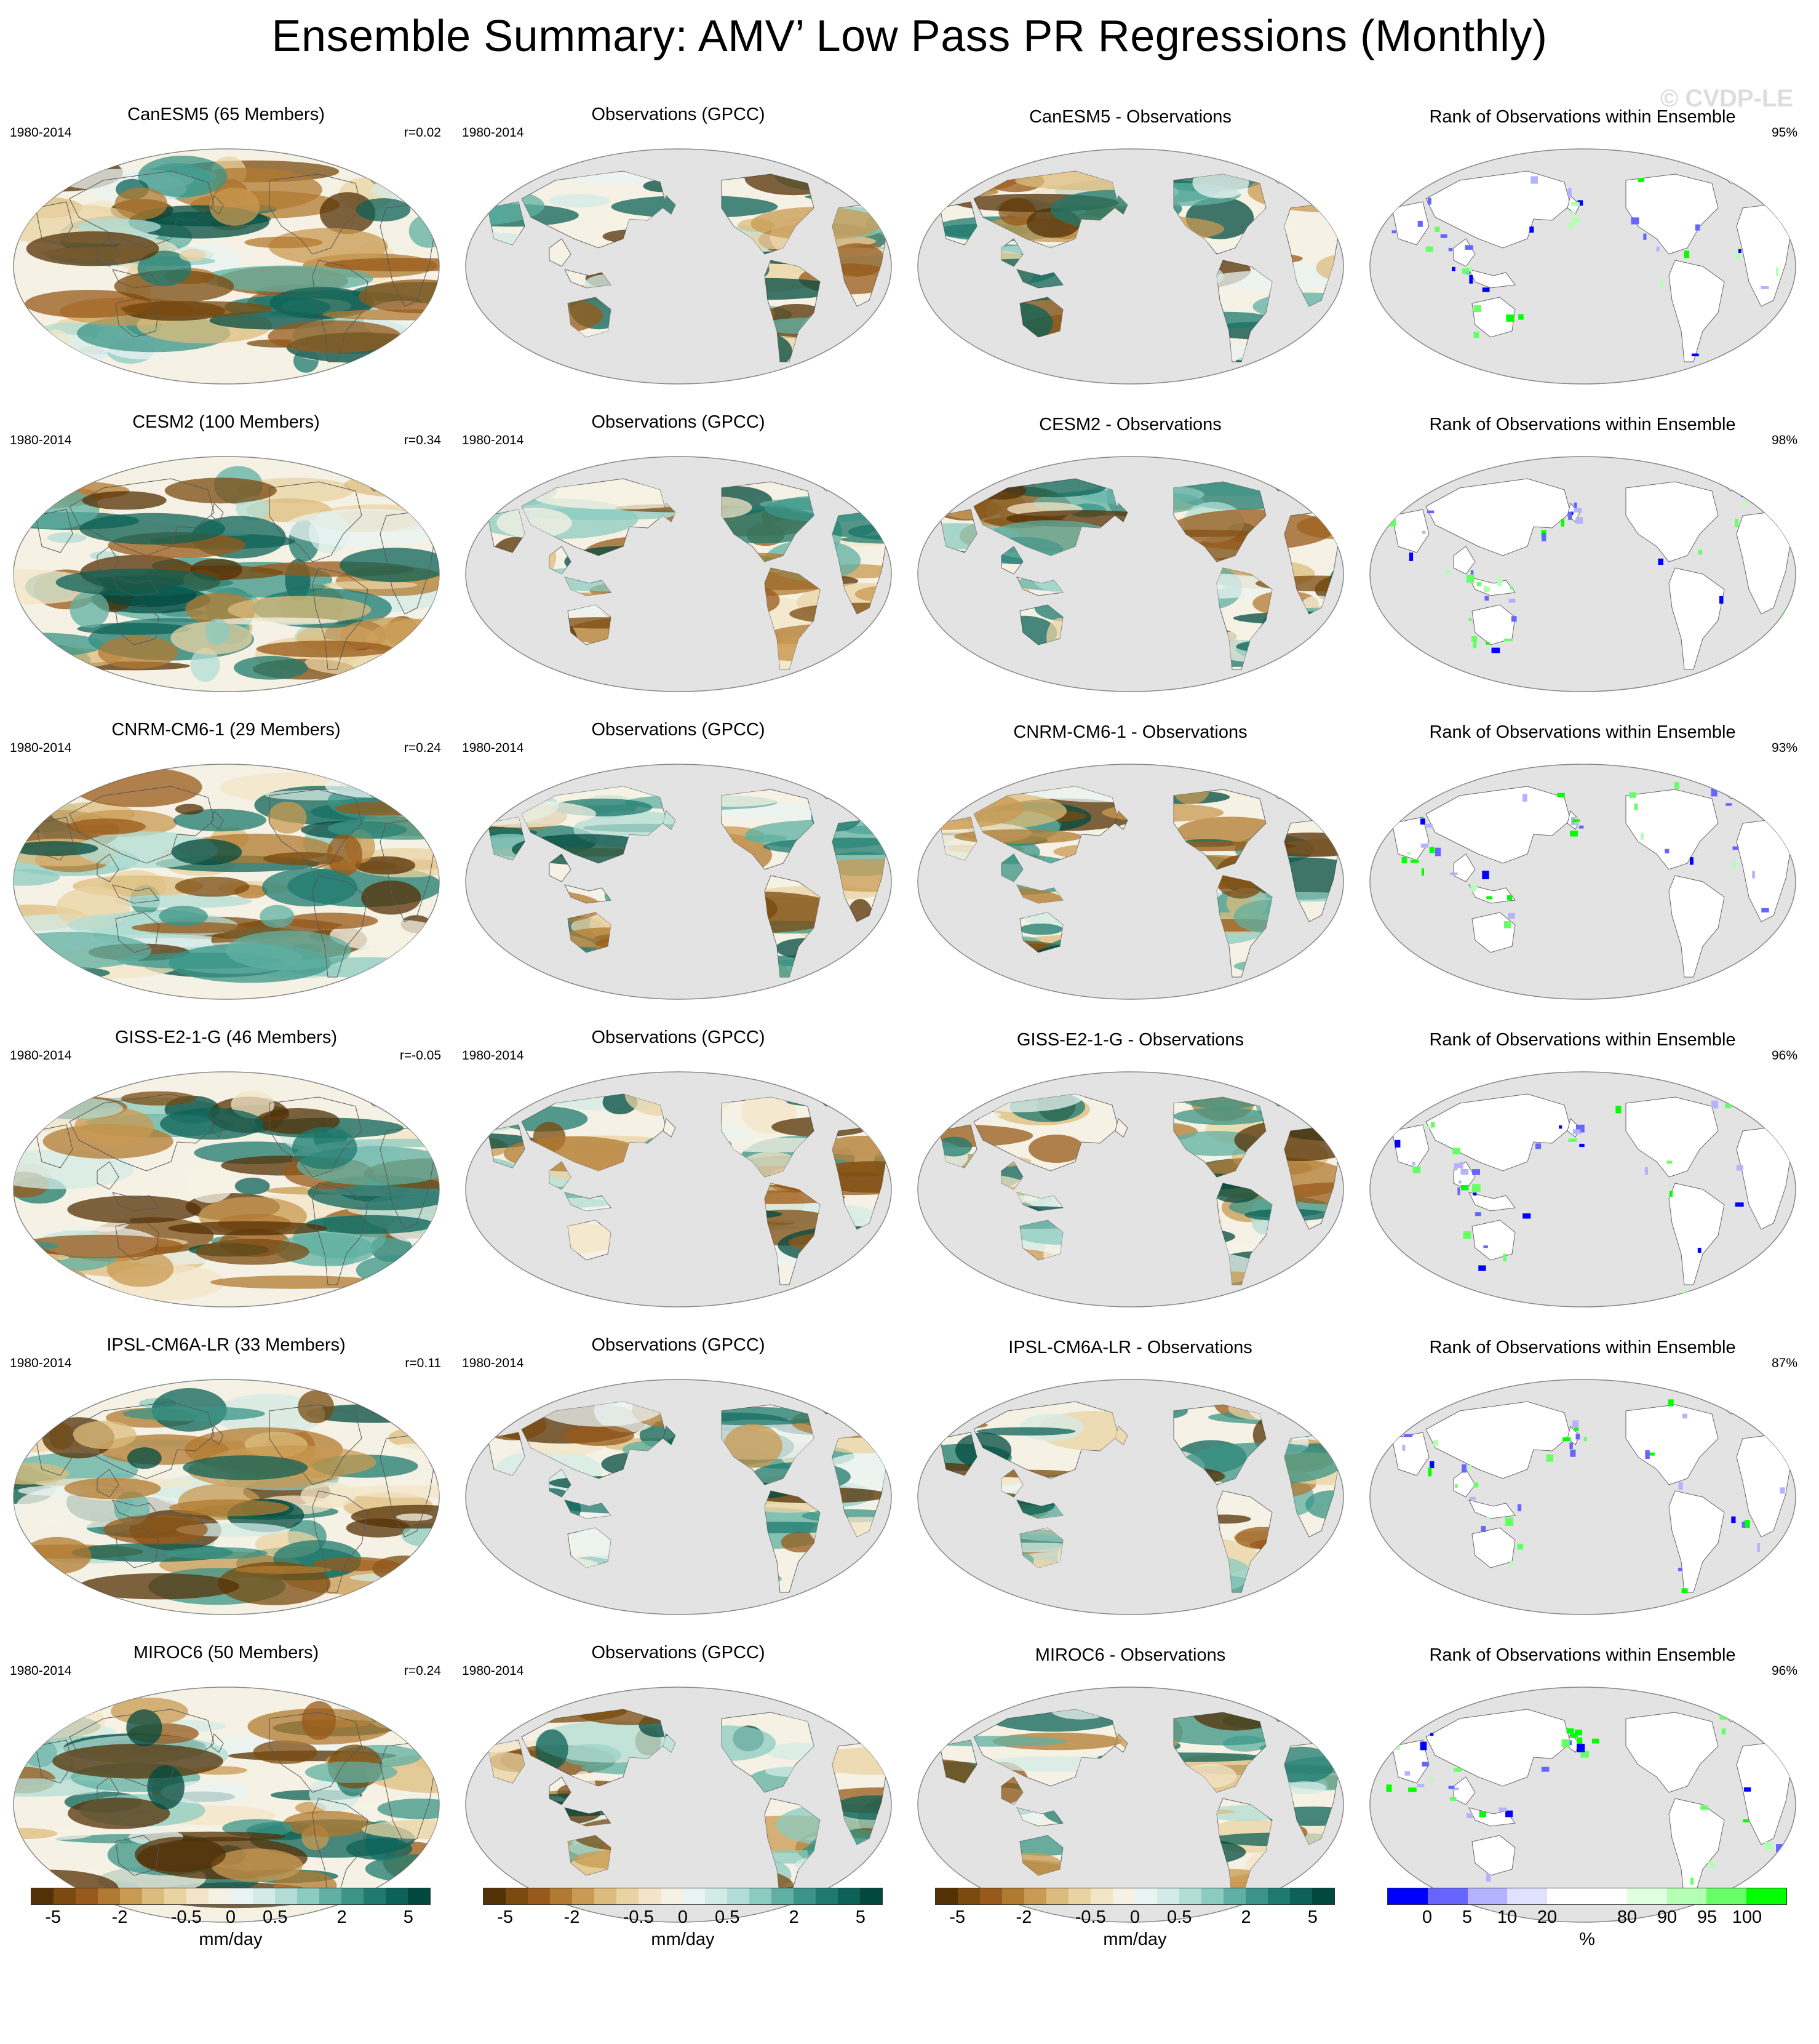 Image resolution: width=1819 pixels, height=2044 pixels. I want to click on model-panel: MIROC6 (50 Members) 1980-2014 r=0.24, so click(226, 1783).